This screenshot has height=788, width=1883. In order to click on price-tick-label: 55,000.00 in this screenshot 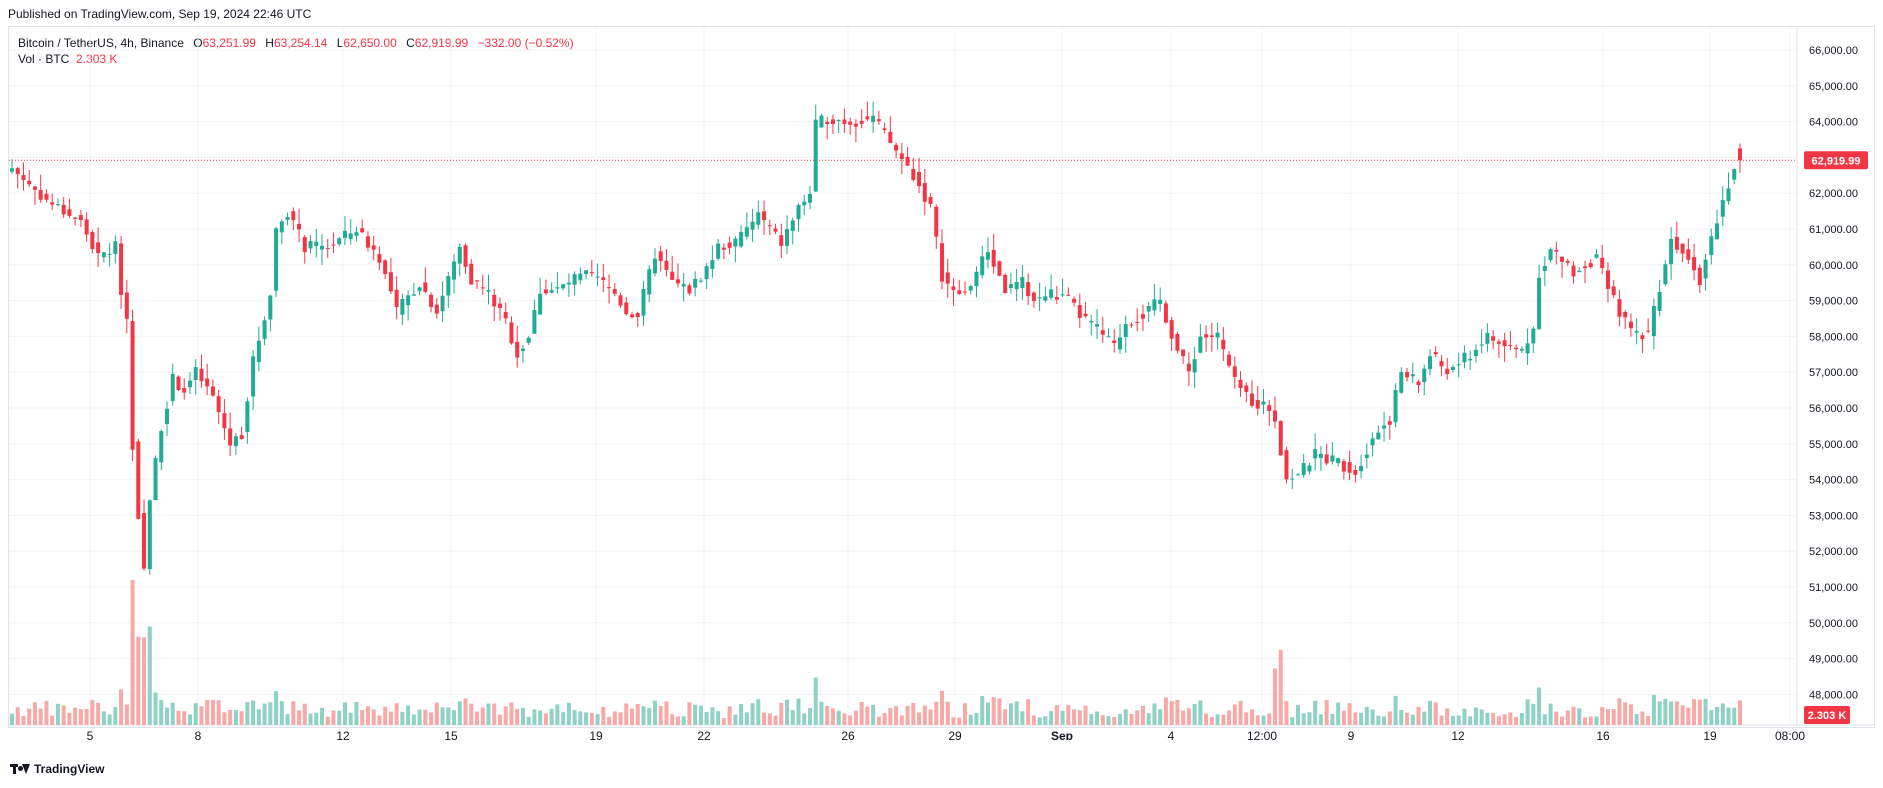, I will do `click(1833, 445)`.